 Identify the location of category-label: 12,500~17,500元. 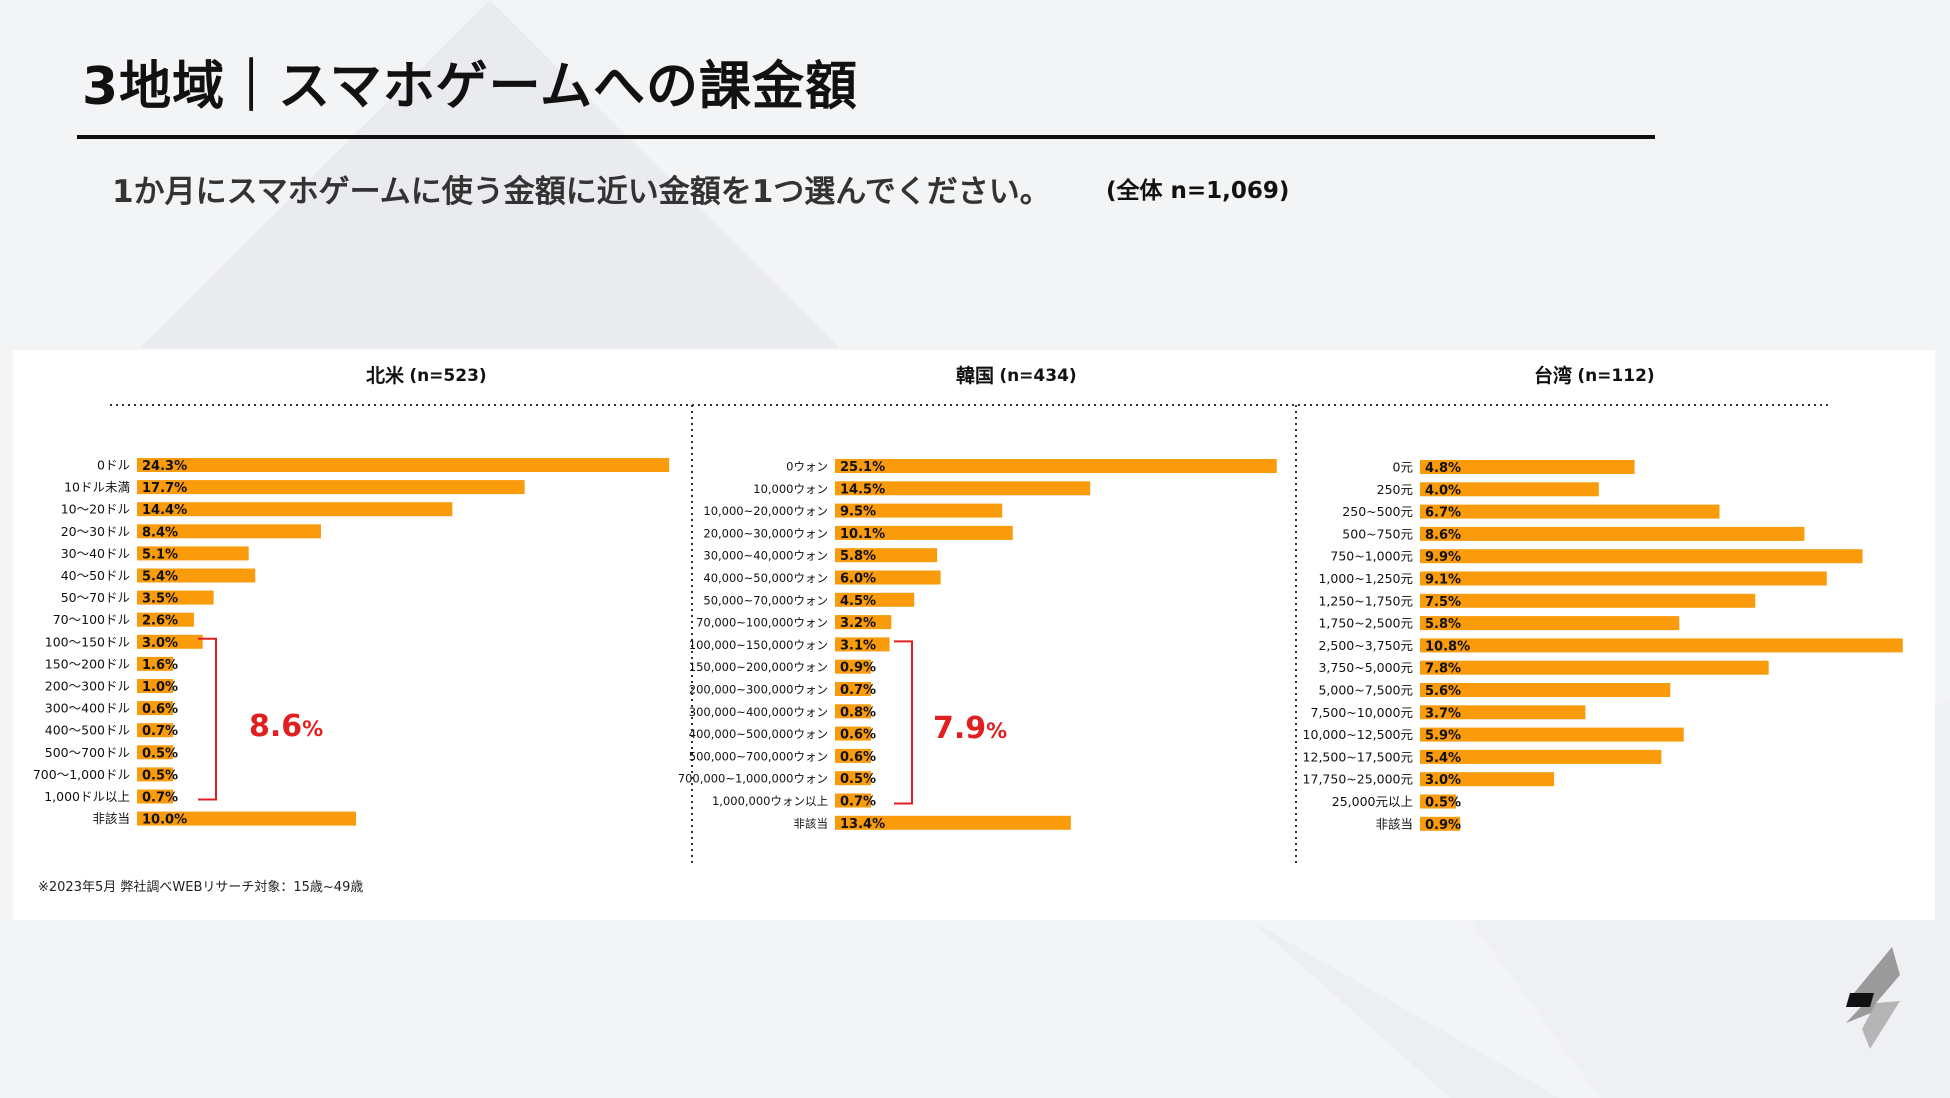
(1358, 756).